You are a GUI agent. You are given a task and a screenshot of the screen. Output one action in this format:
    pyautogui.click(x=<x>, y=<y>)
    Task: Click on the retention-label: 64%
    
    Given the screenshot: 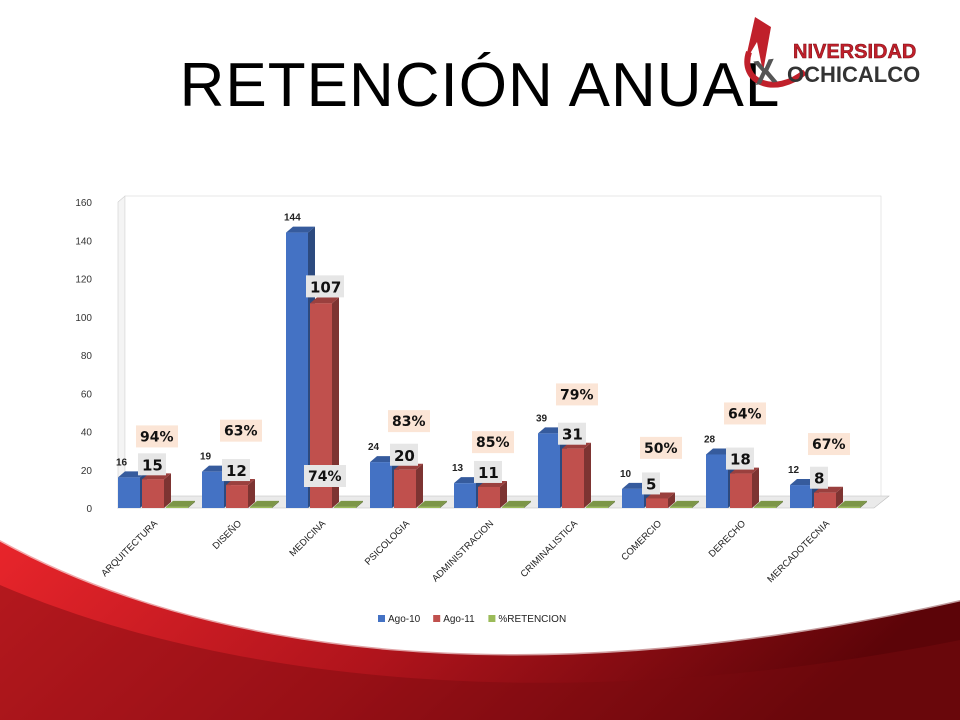 What is the action you would take?
    pyautogui.click(x=745, y=414)
    